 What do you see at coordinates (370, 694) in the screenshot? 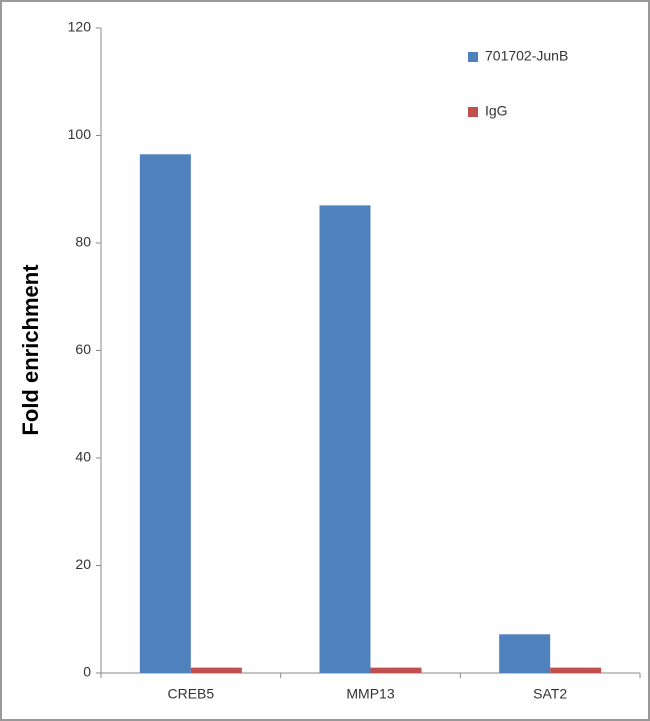
I see `x-tick-label: MMP13` at bounding box center [370, 694].